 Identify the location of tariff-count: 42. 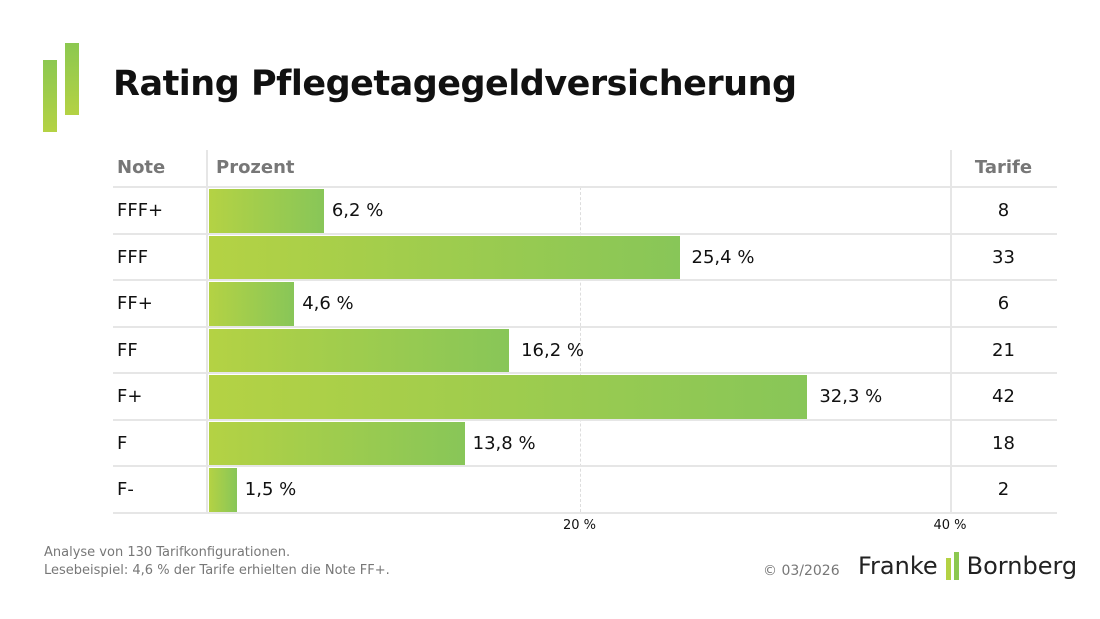
(1003, 396).